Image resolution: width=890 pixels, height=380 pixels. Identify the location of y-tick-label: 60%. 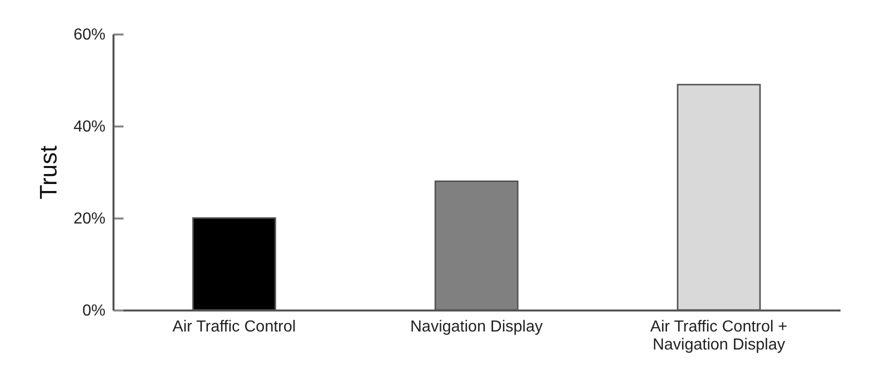
(89, 35).